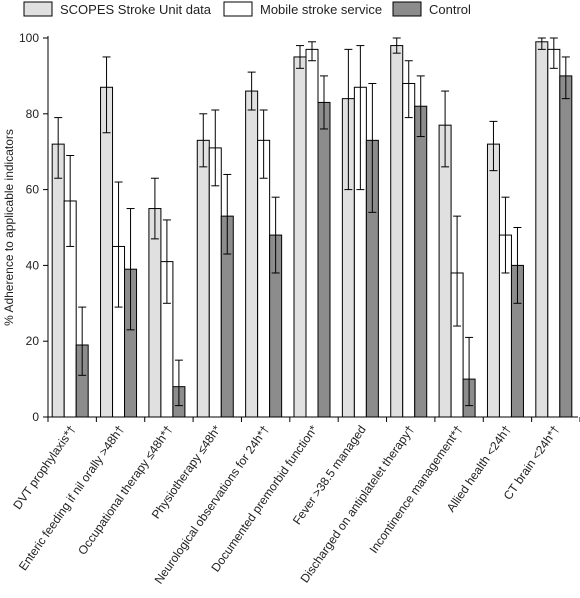  Describe the element at coordinates (136, 9) in the screenshot. I see `legend-label: SCOPES Stroke Unit data` at that location.